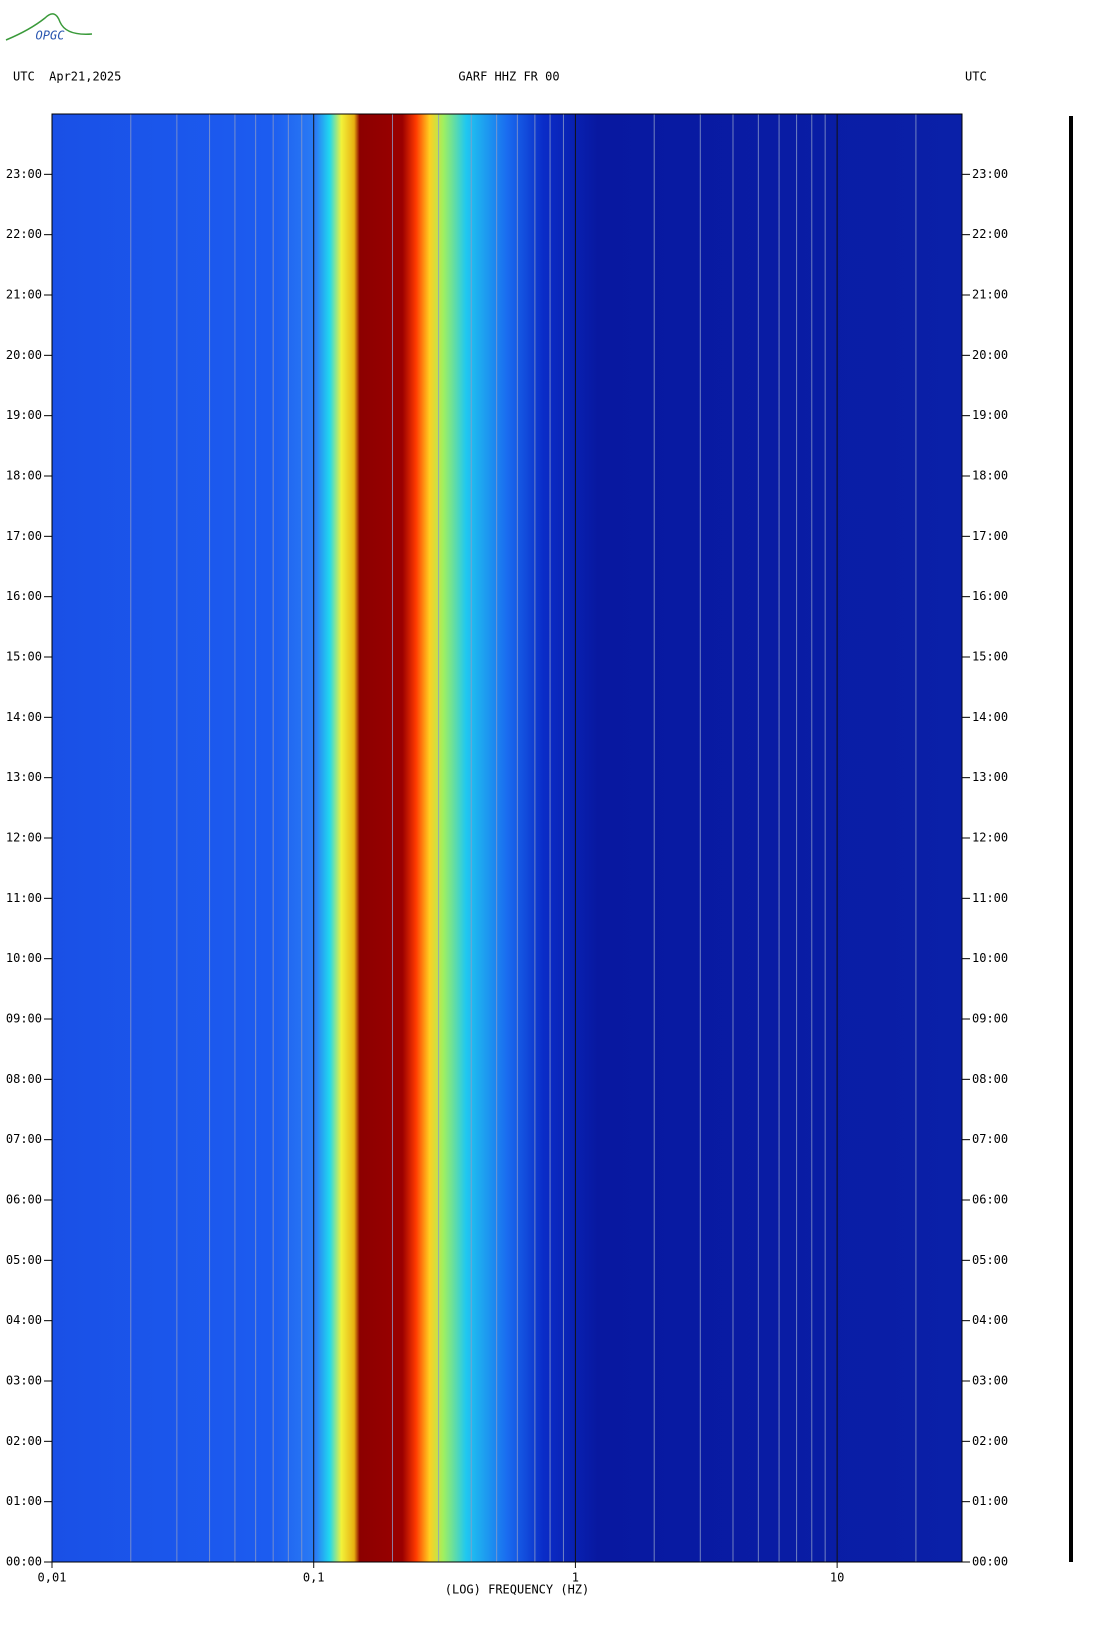  Describe the element at coordinates (24, 1441) in the screenshot. I see `y-tick-label-left: 02:00` at that location.